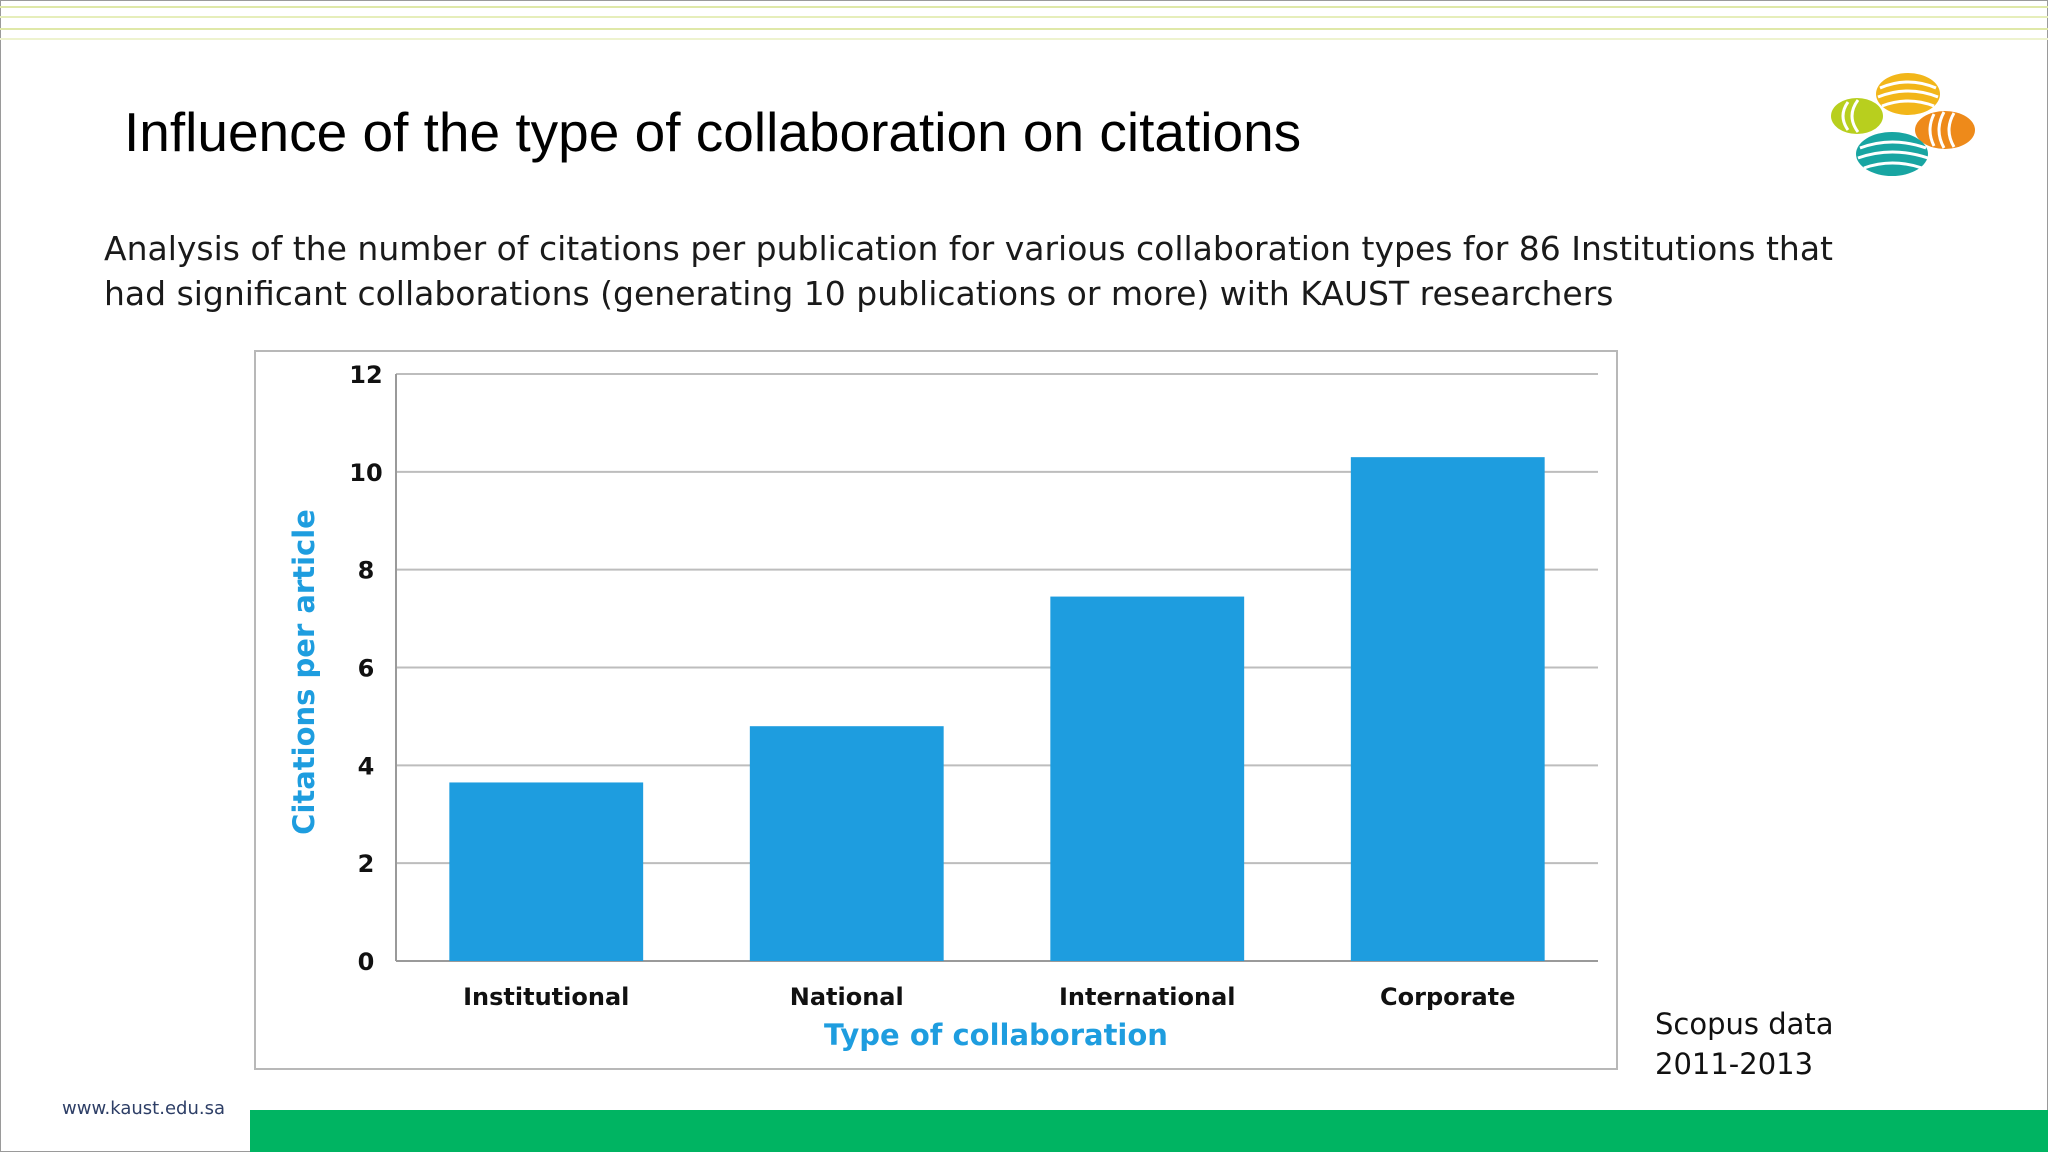 The image size is (2048, 1152). Describe the element at coordinates (546, 871) in the screenshot. I see `bar-institutional` at that location.